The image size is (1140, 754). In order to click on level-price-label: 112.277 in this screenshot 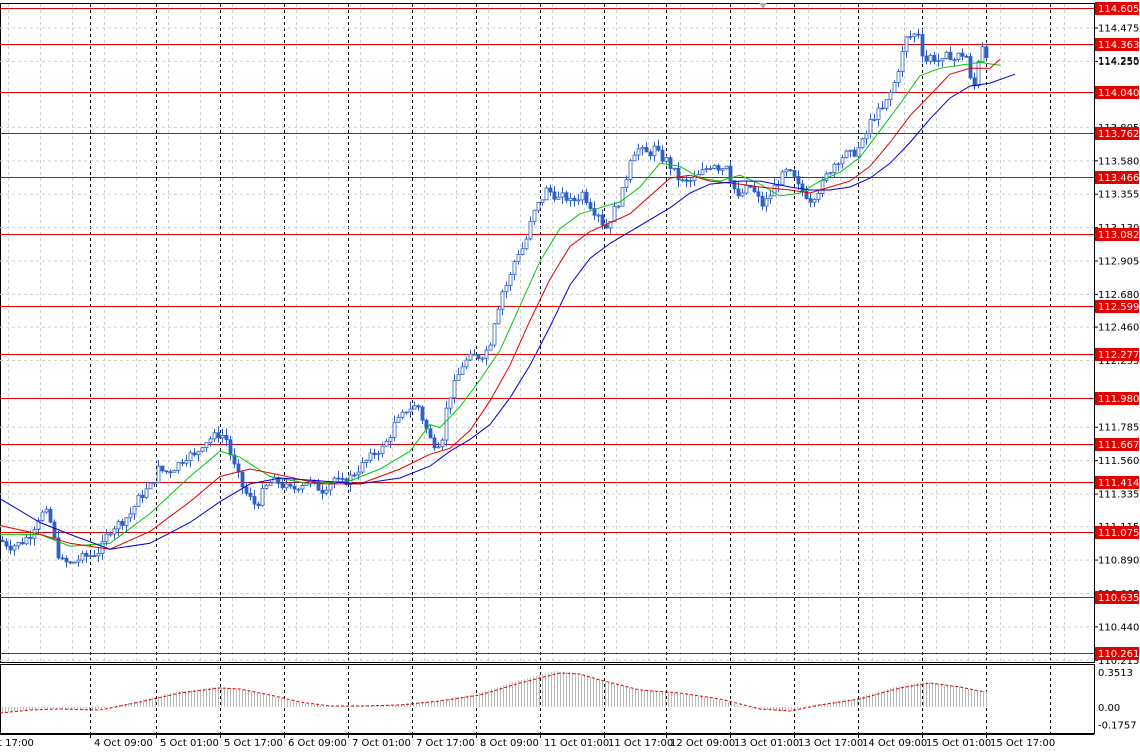, I will do `click(1118, 355)`.